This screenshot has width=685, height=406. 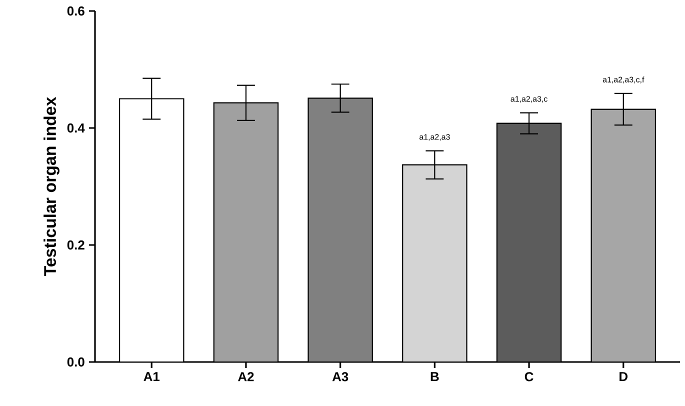 What do you see at coordinates (75, 245) in the screenshot?
I see `y-tick-label: 0.2` at bounding box center [75, 245].